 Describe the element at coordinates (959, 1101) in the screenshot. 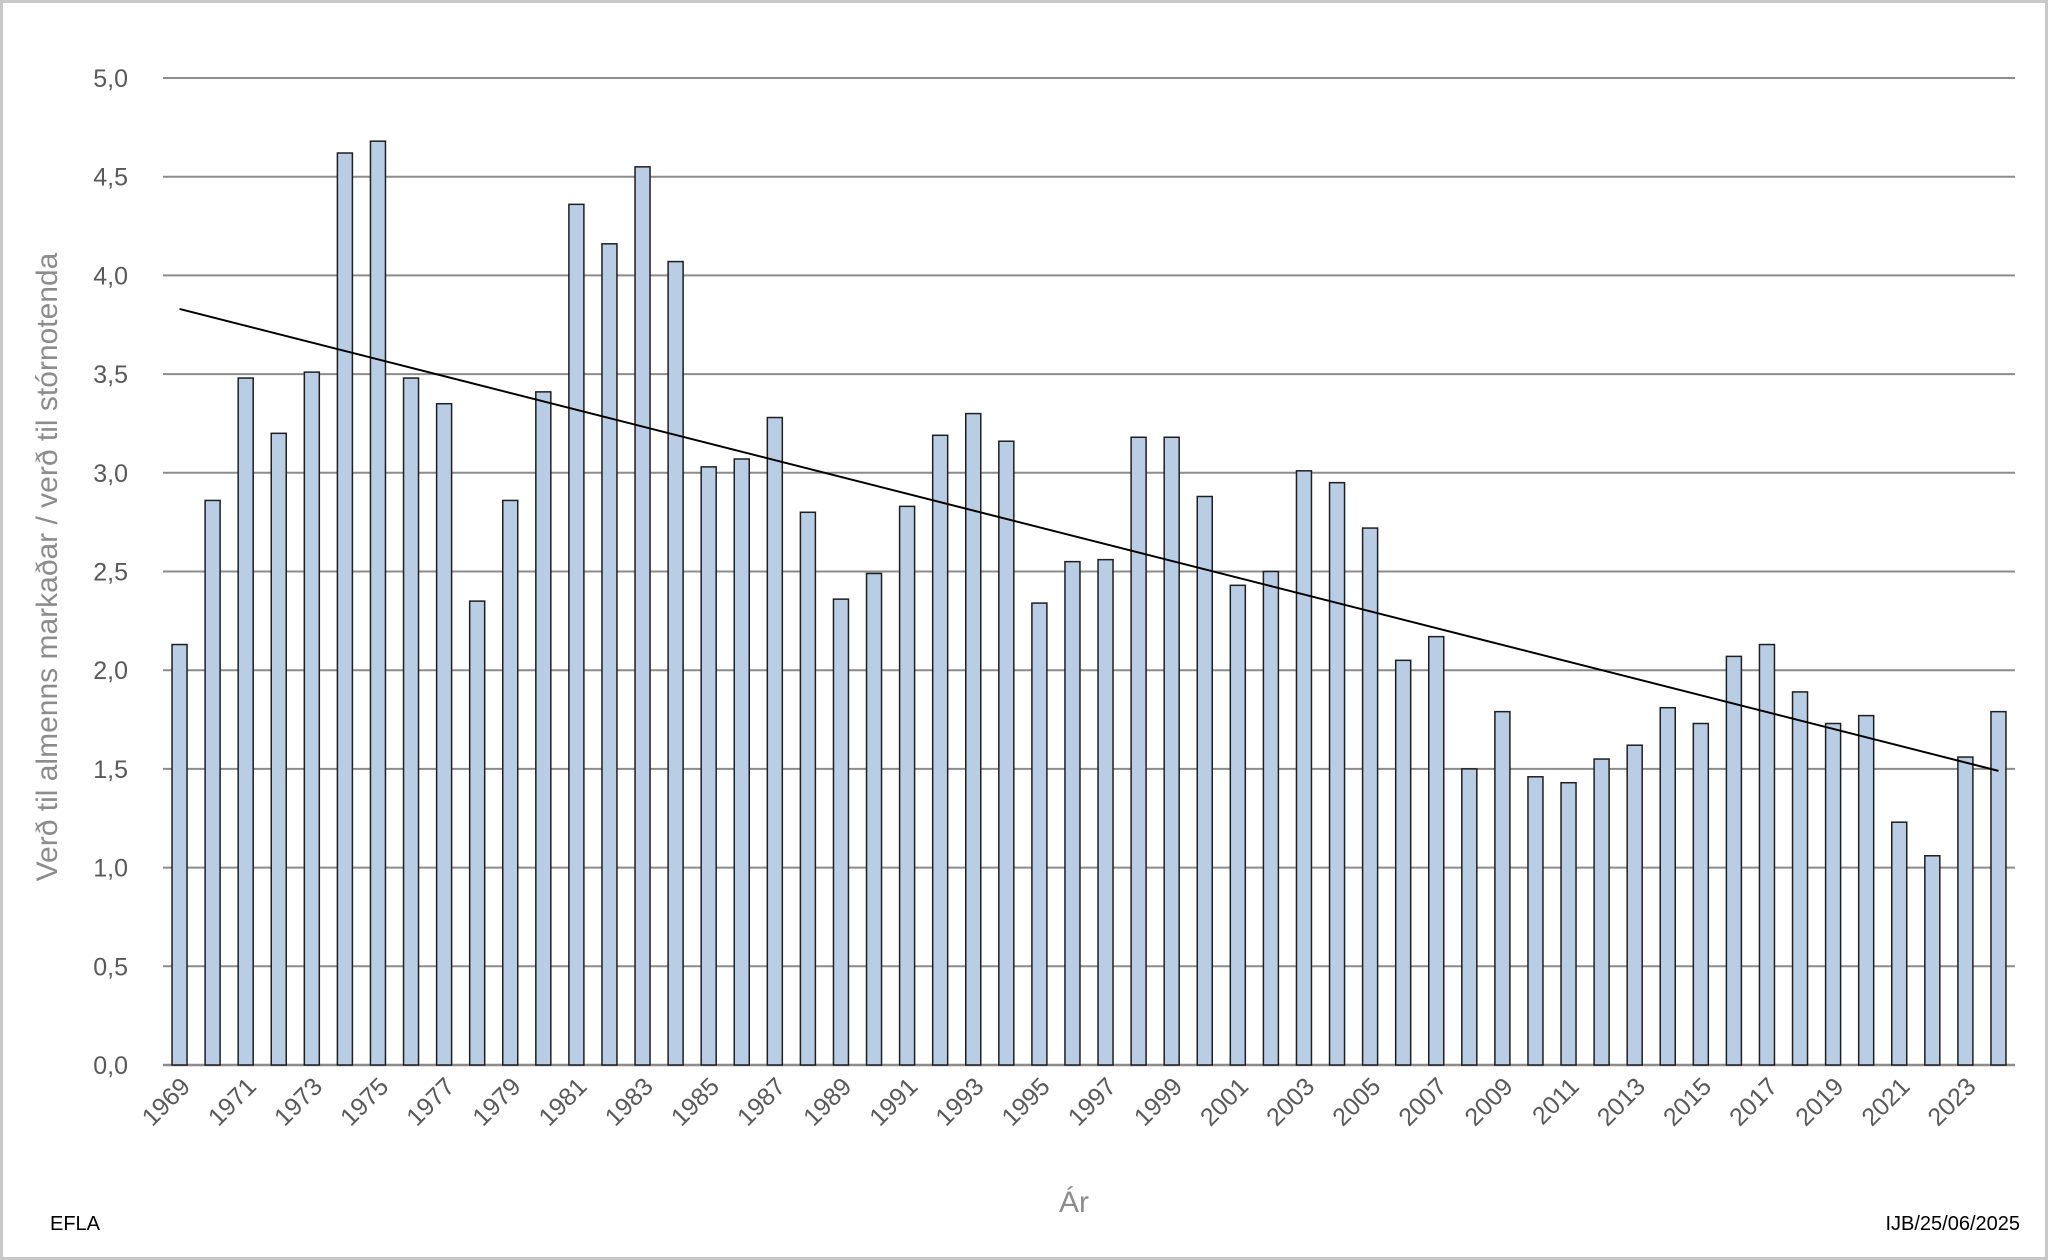

I see `x-tick-label: 1993` at that location.